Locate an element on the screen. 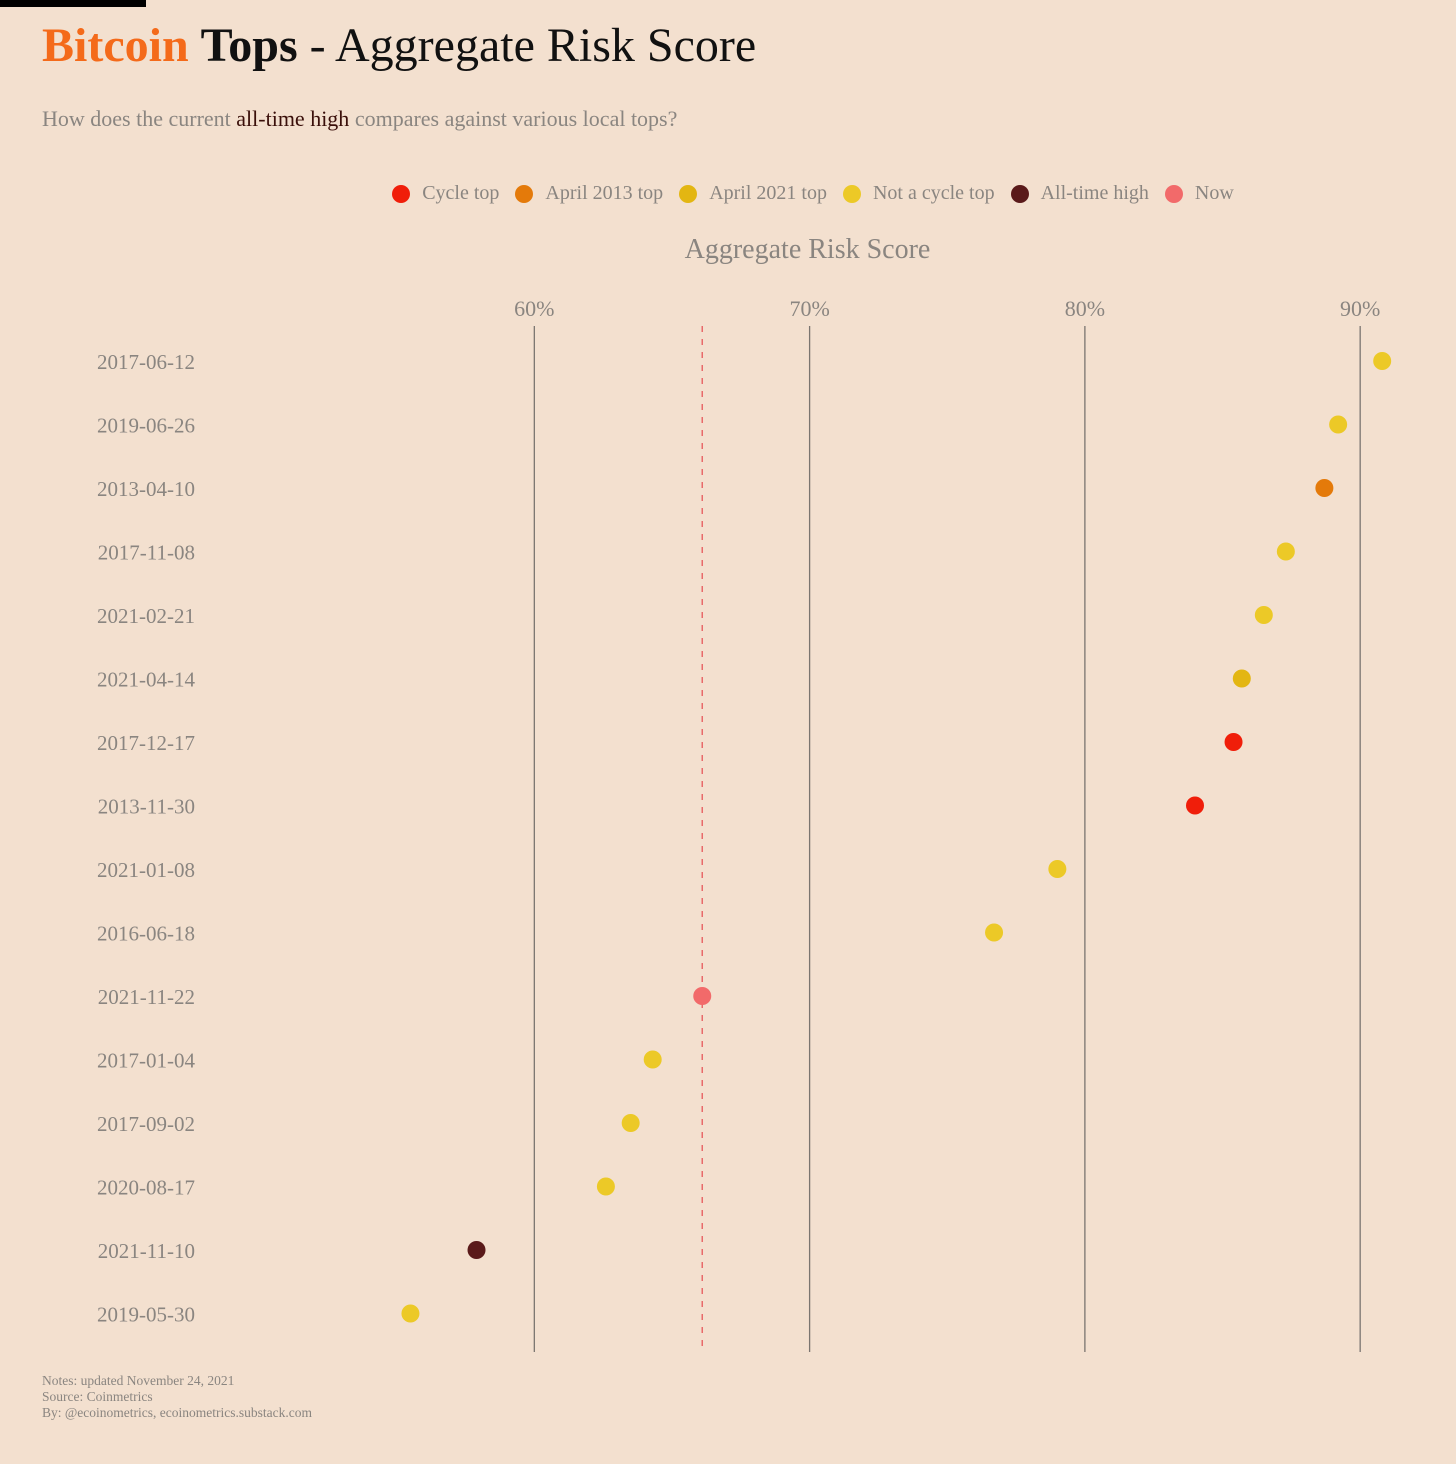  y-tick-label: 2017-09-02 is located at coordinates (146, 1124).